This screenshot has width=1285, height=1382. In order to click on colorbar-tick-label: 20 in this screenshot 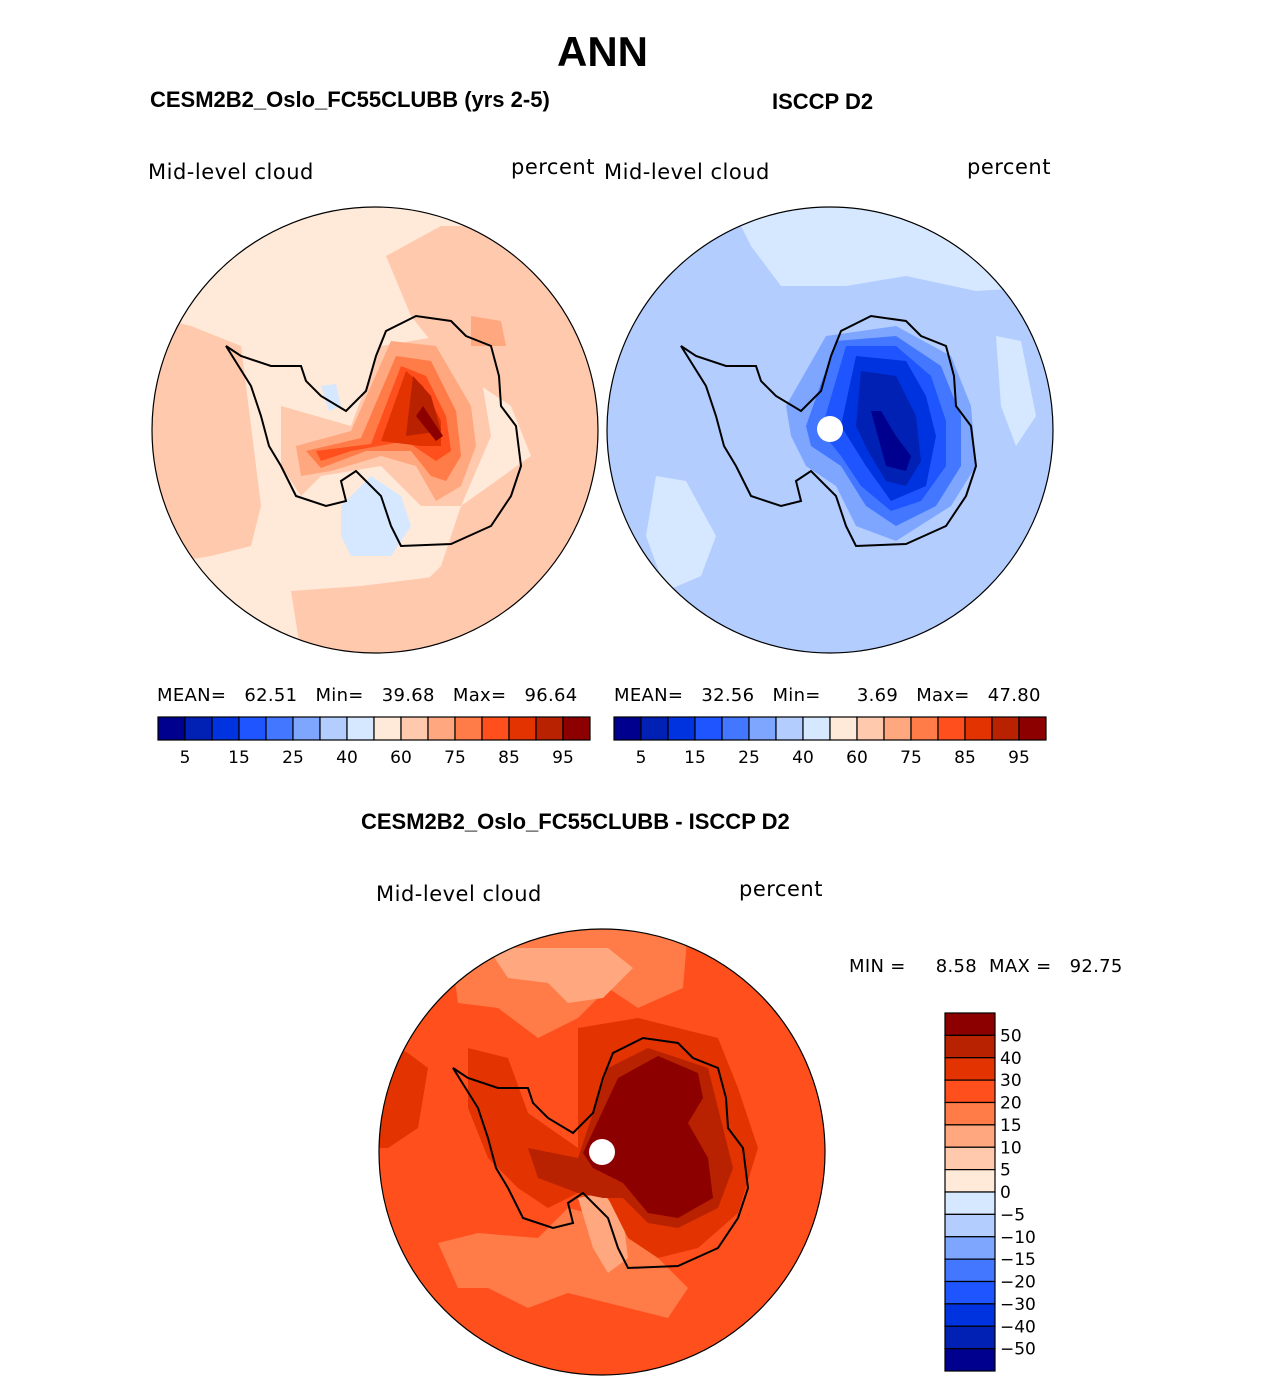, I will do `click(1011, 1104)`.